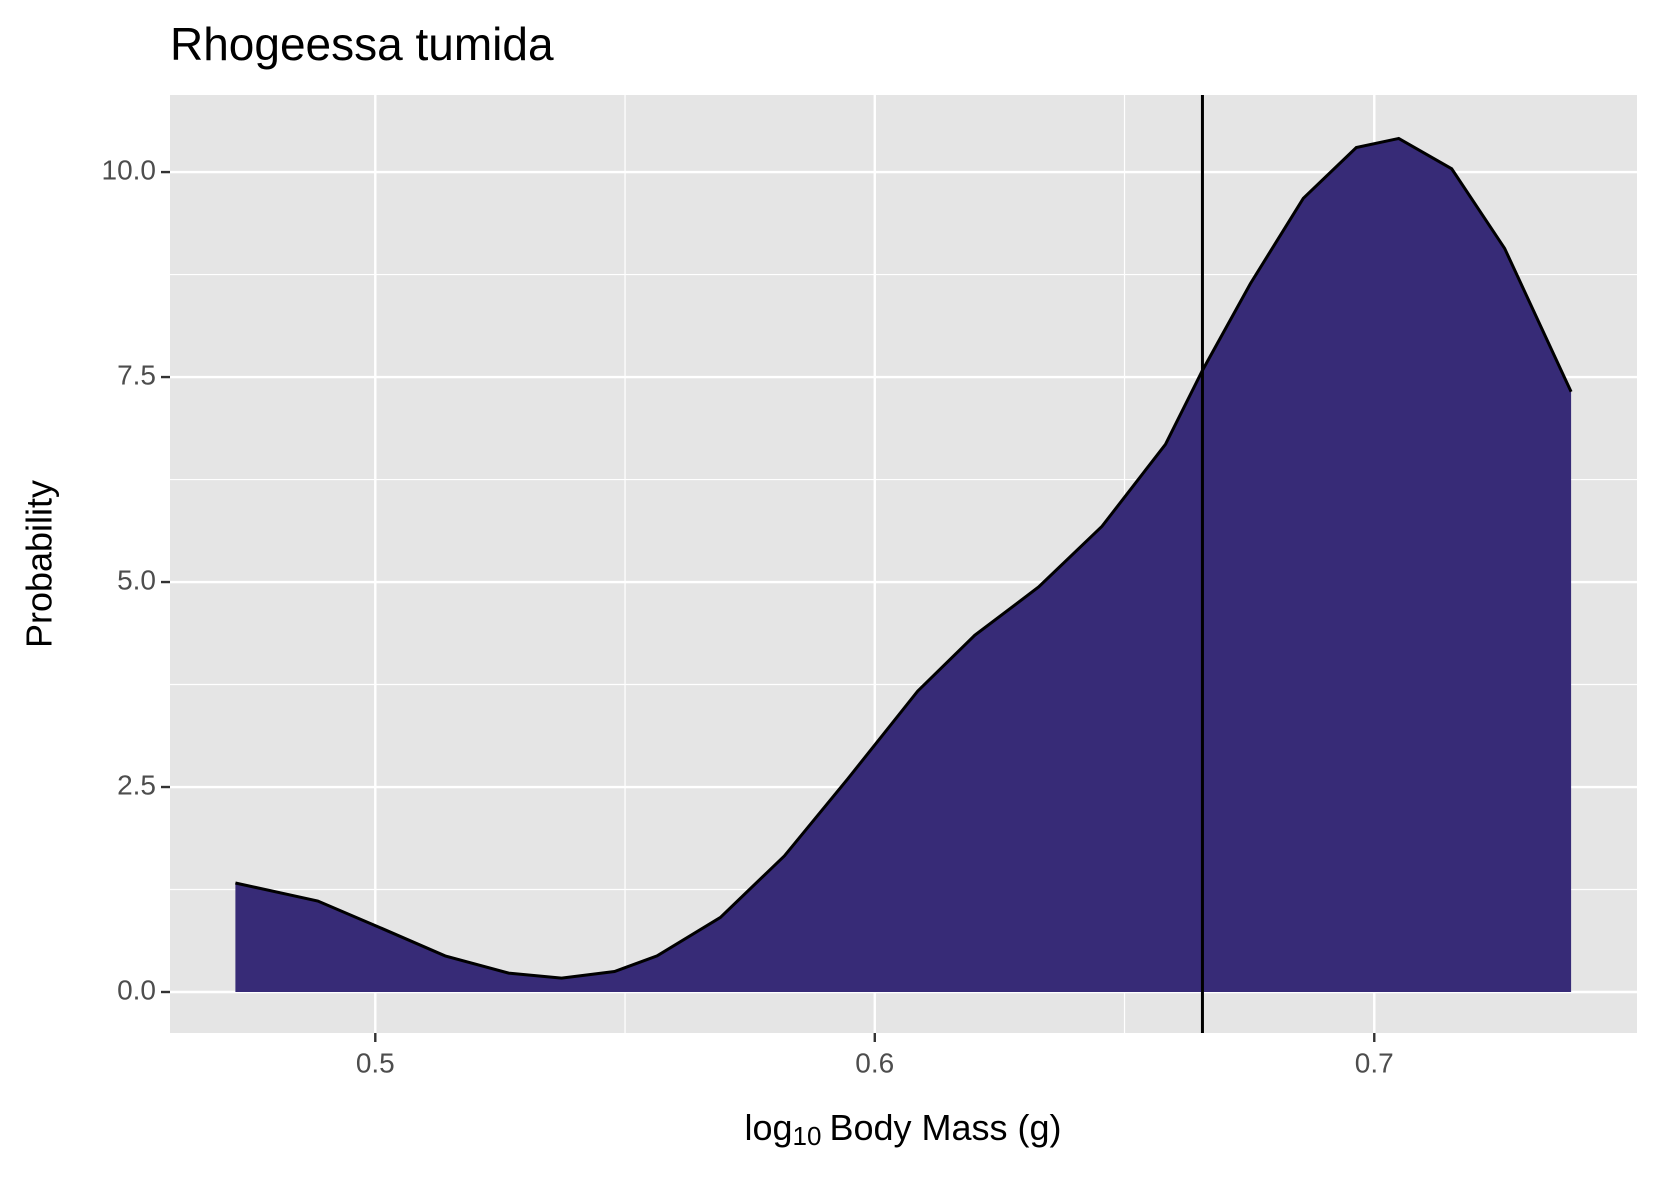 This screenshot has width=1653, height=1181. I want to click on y-tick-label: 2.5, so click(136, 784).